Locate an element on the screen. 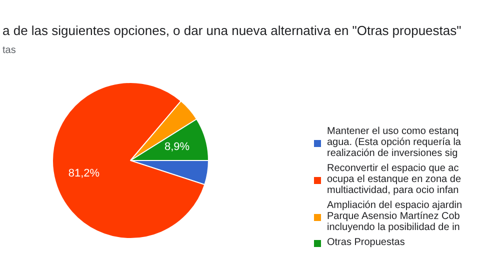  legend-label: Otras Propuestas is located at coordinates (366, 242).